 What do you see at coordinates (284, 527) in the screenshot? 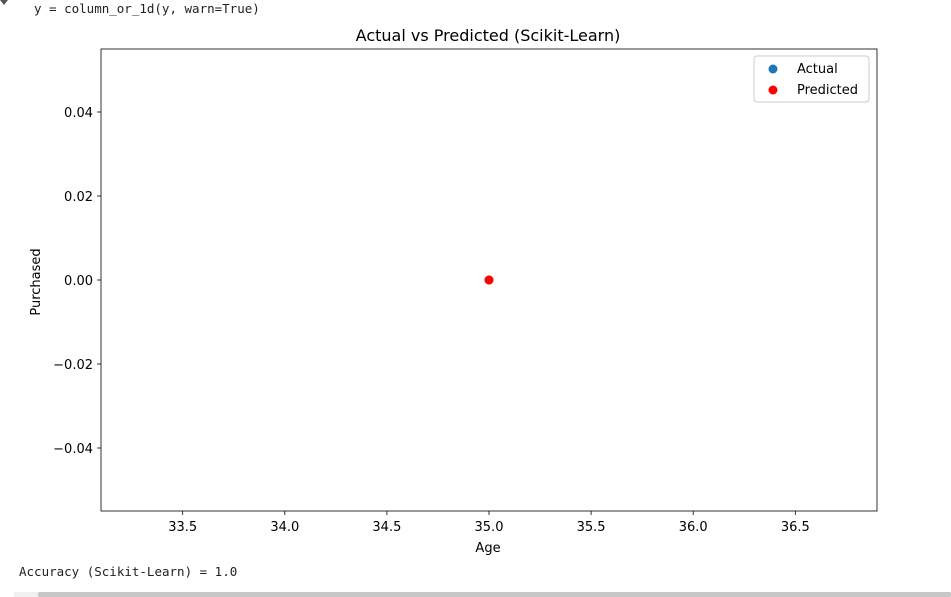
I see `x-tick-label: 34.0` at bounding box center [284, 527].